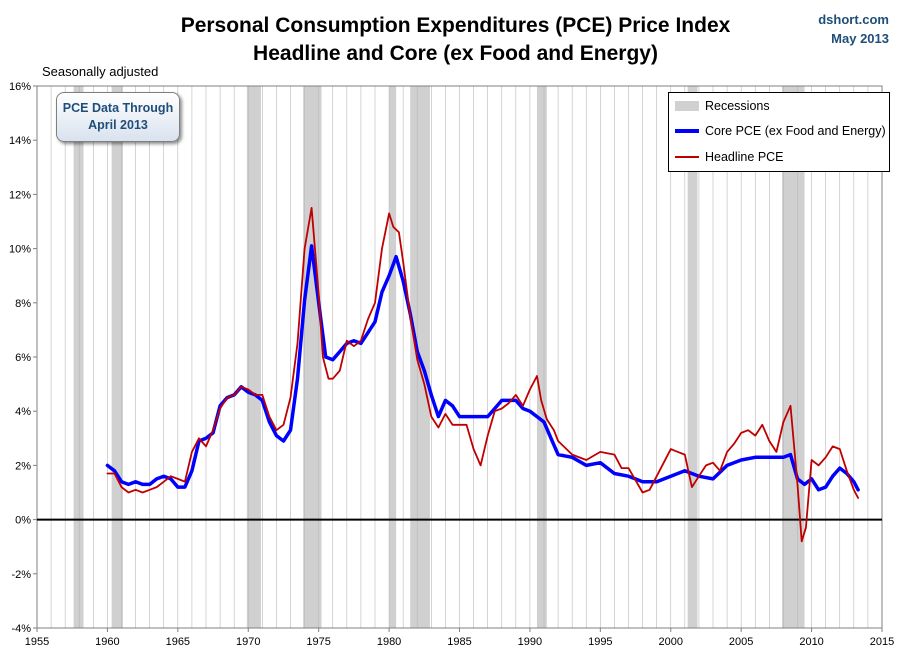 The height and width of the screenshot is (662, 911). What do you see at coordinates (118, 125) in the screenshot?
I see `data-through-line2: April 2013` at bounding box center [118, 125].